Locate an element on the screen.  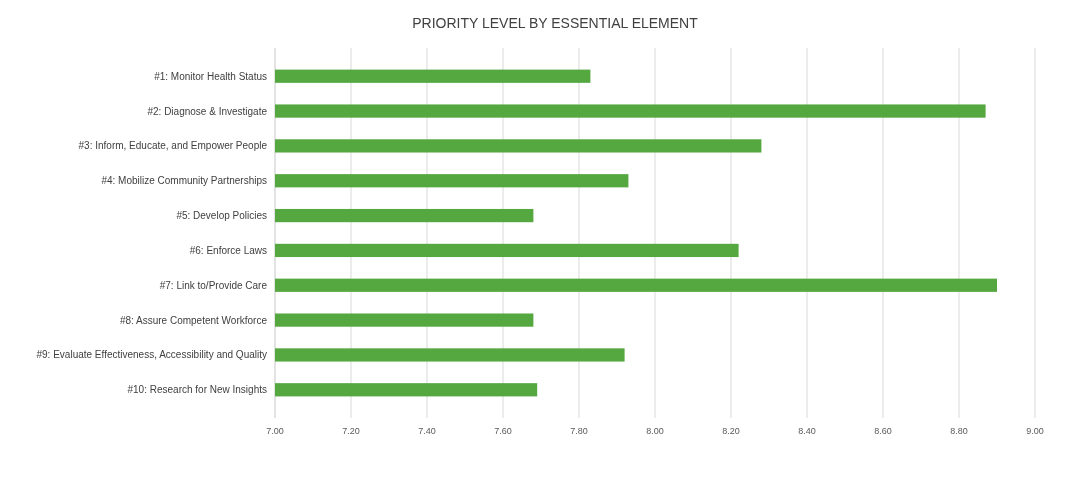
x-tick-label: 7.40 is located at coordinates (427, 431).